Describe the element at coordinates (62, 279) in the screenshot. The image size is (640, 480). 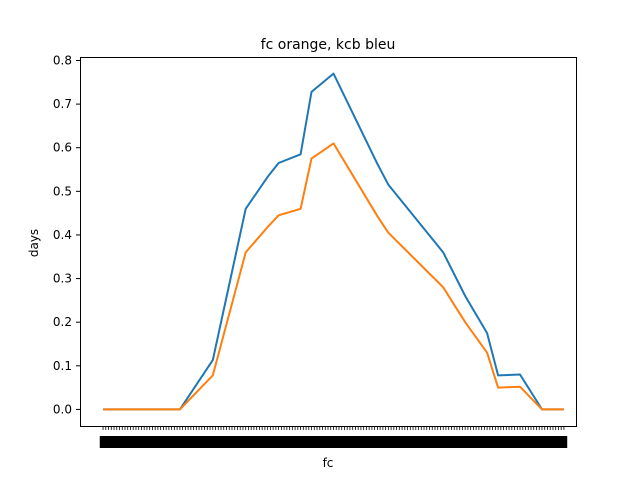
I see `y-tick-label: 0.3` at that location.